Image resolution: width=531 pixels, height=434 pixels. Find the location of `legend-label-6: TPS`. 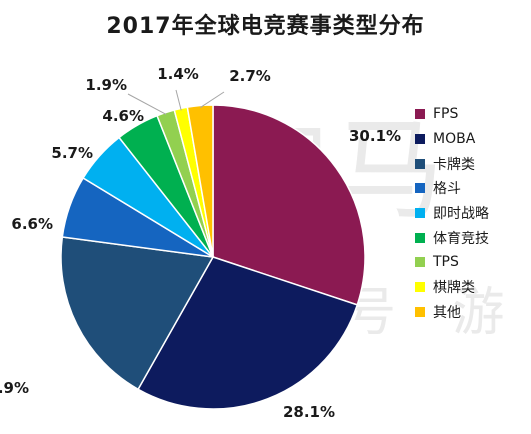

legend-label-6: TPS is located at coordinates (446, 262).